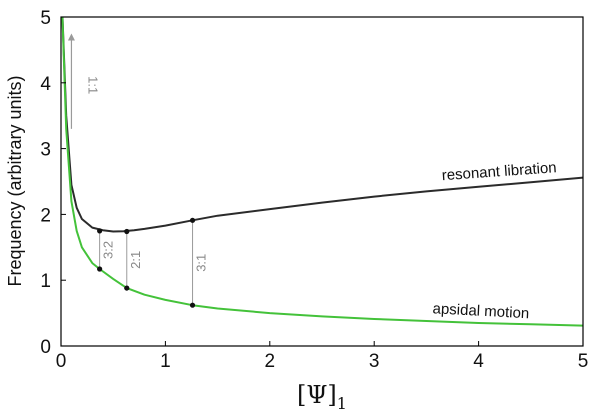 The width and height of the screenshot is (600, 417). I want to click on x-tick-label-1: 1, so click(165, 361).